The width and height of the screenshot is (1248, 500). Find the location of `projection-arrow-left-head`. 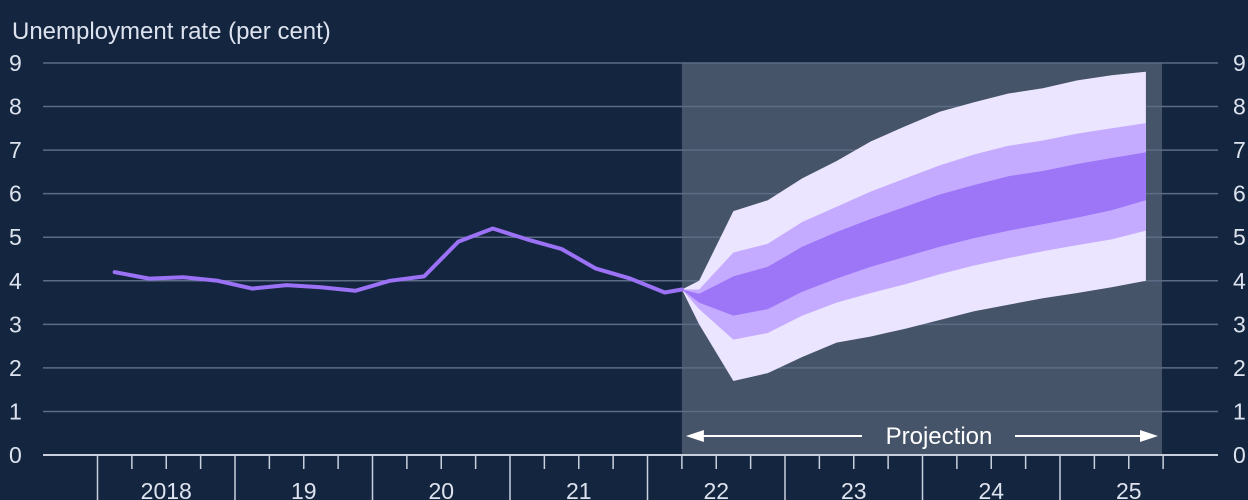

projection-arrow-left-head is located at coordinates (694, 436).